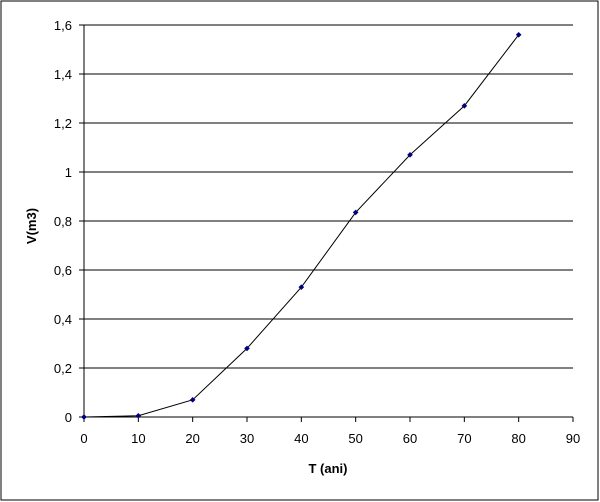  What do you see at coordinates (301, 438) in the screenshot?
I see `x-tick-label: 40` at bounding box center [301, 438].